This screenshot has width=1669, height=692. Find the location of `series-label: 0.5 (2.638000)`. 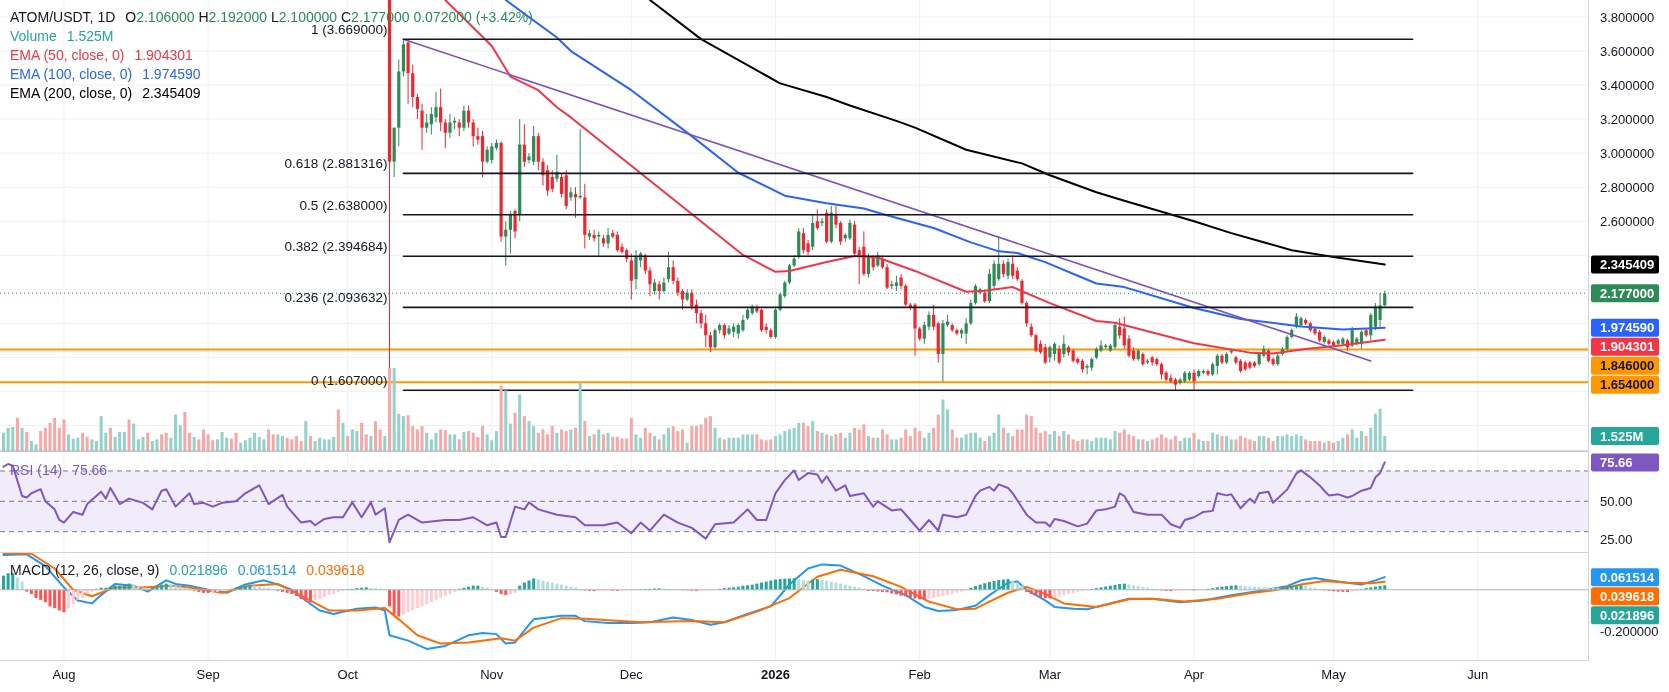

series-label: 0.5 (2.638000) is located at coordinates (343, 205).